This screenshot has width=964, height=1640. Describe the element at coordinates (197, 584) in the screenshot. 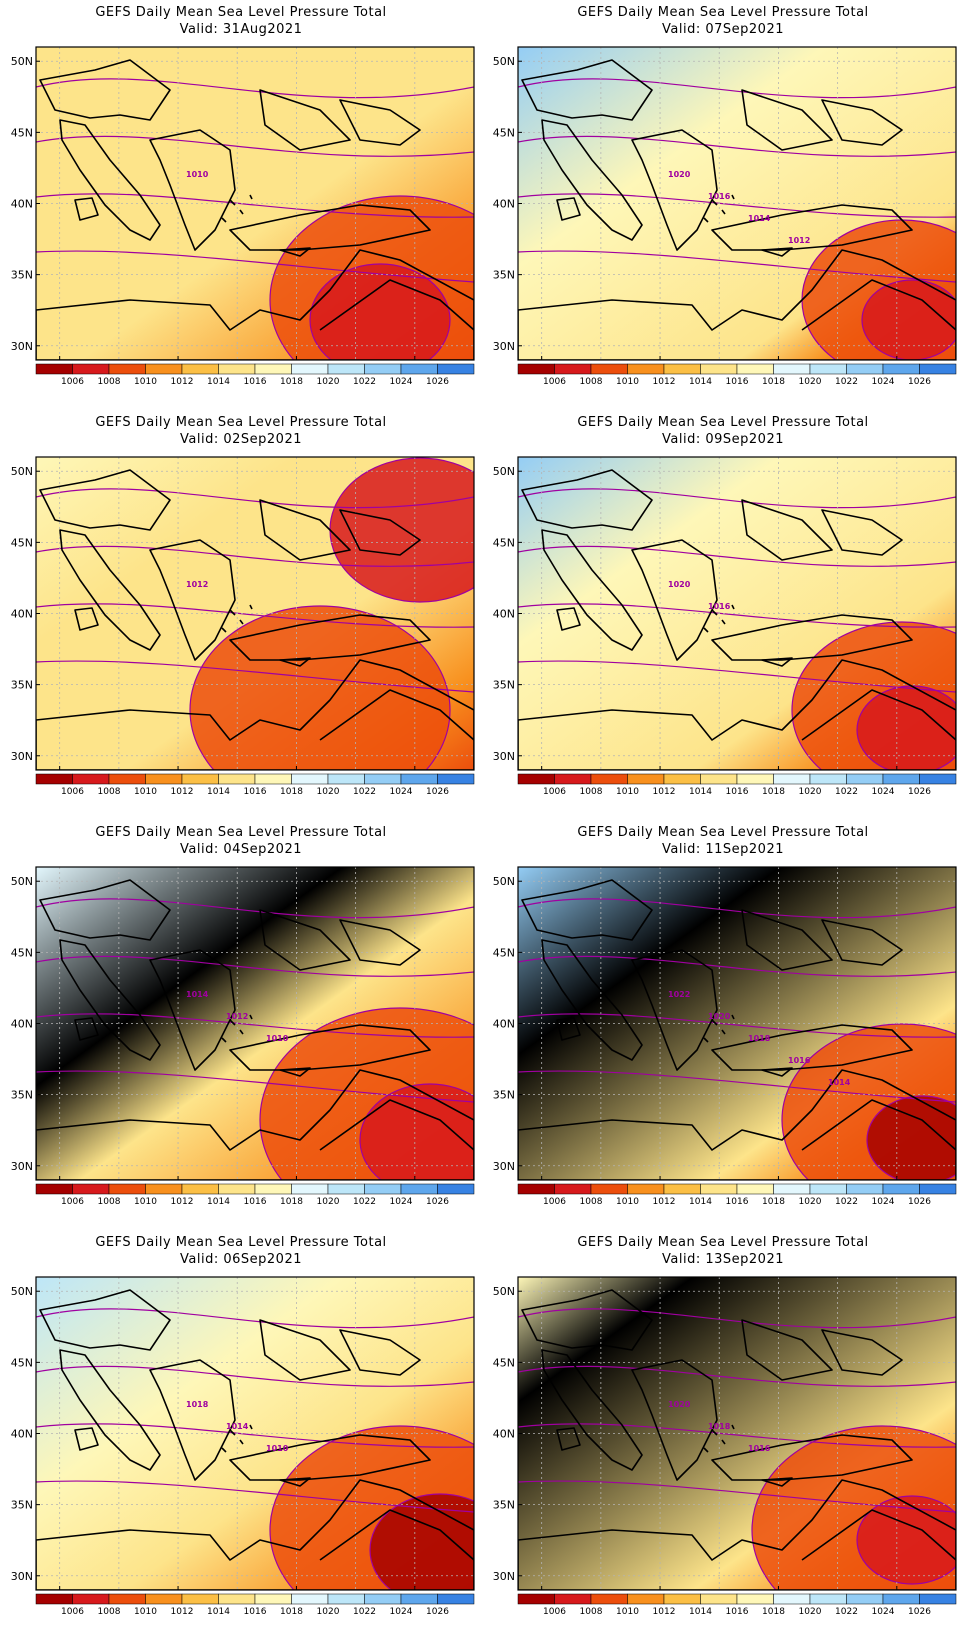

I see `isobar-label: 1012` at that location.